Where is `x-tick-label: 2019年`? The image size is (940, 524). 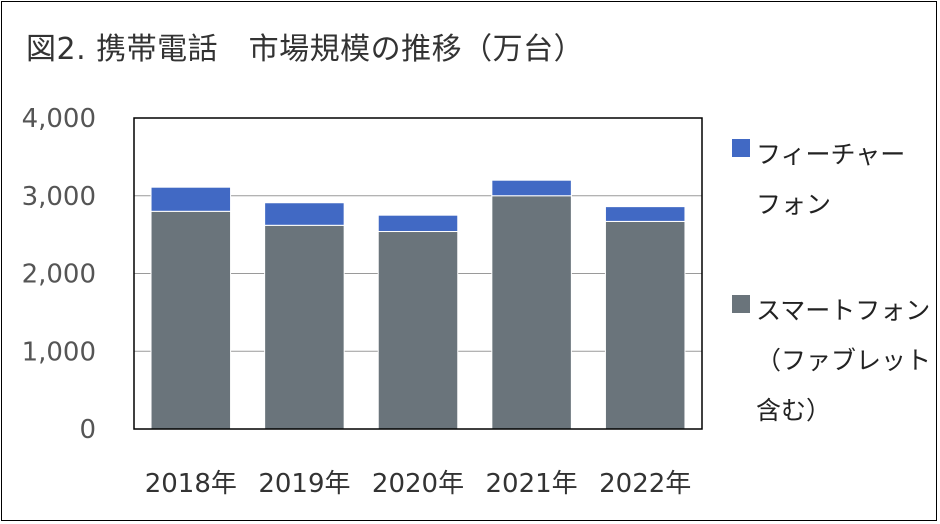
x-tick-label: 2019年 is located at coordinates (304, 484).